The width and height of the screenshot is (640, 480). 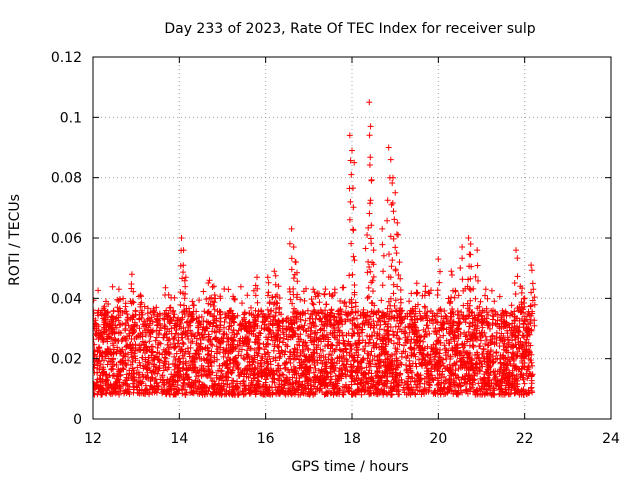 I want to click on y-tick-label: 0, so click(x=77, y=420).